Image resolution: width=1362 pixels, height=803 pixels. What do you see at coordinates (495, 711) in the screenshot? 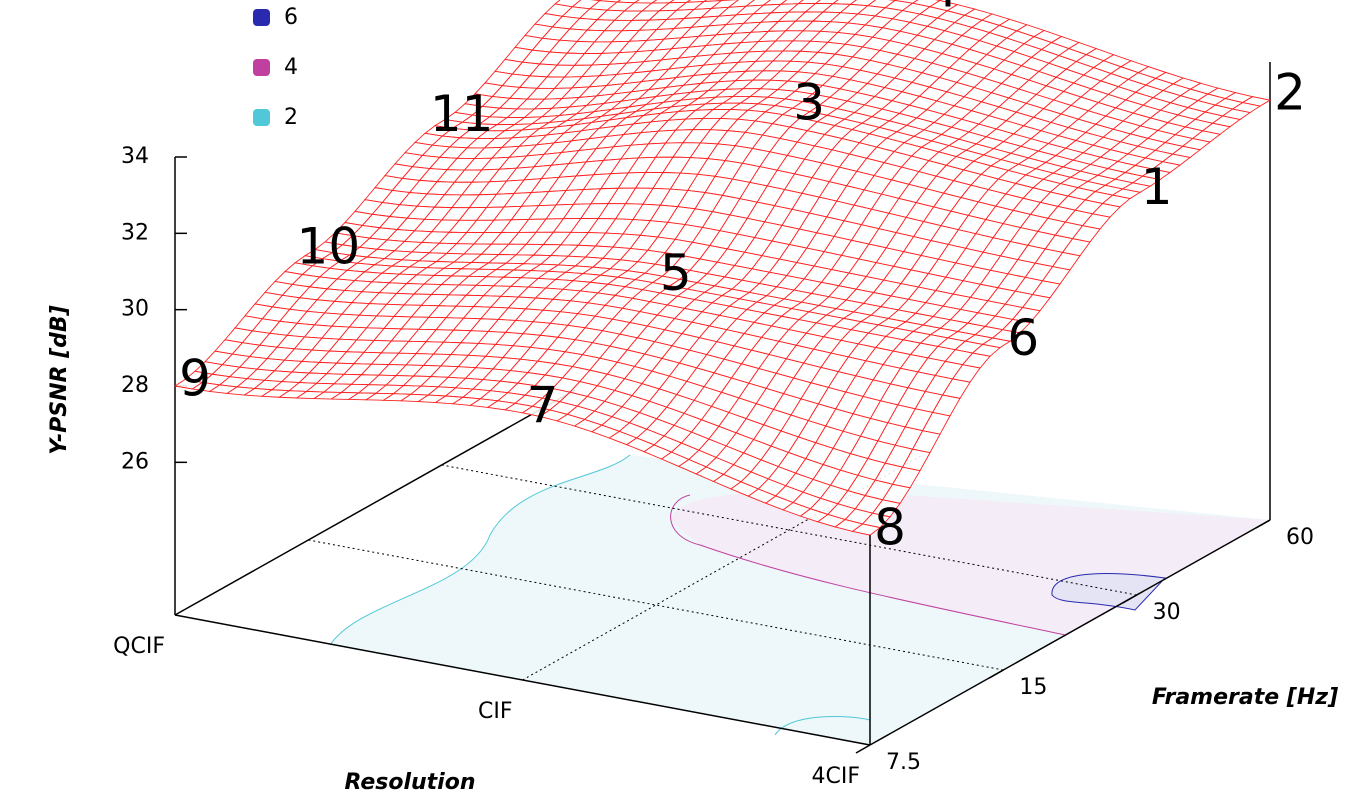
I see `x-tick-label: CIF` at bounding box center [495, 711].